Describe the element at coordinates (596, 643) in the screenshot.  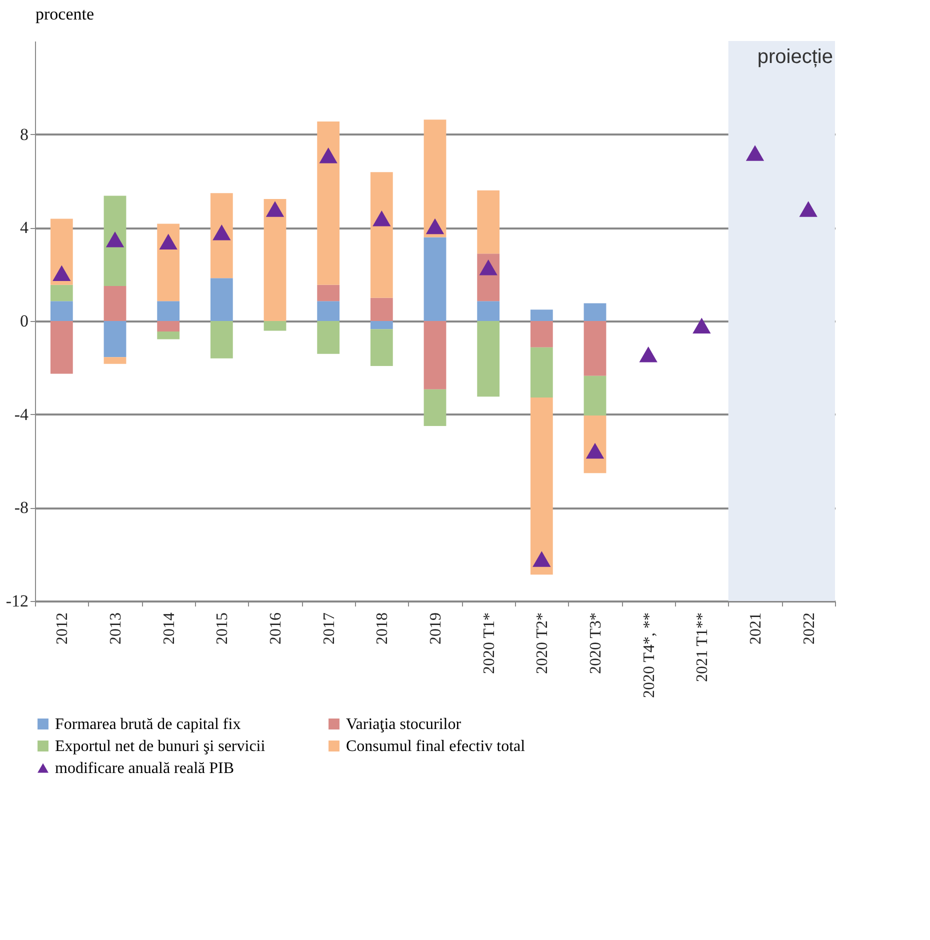
I see `x-tick-label: 2020 T3*` at that location.